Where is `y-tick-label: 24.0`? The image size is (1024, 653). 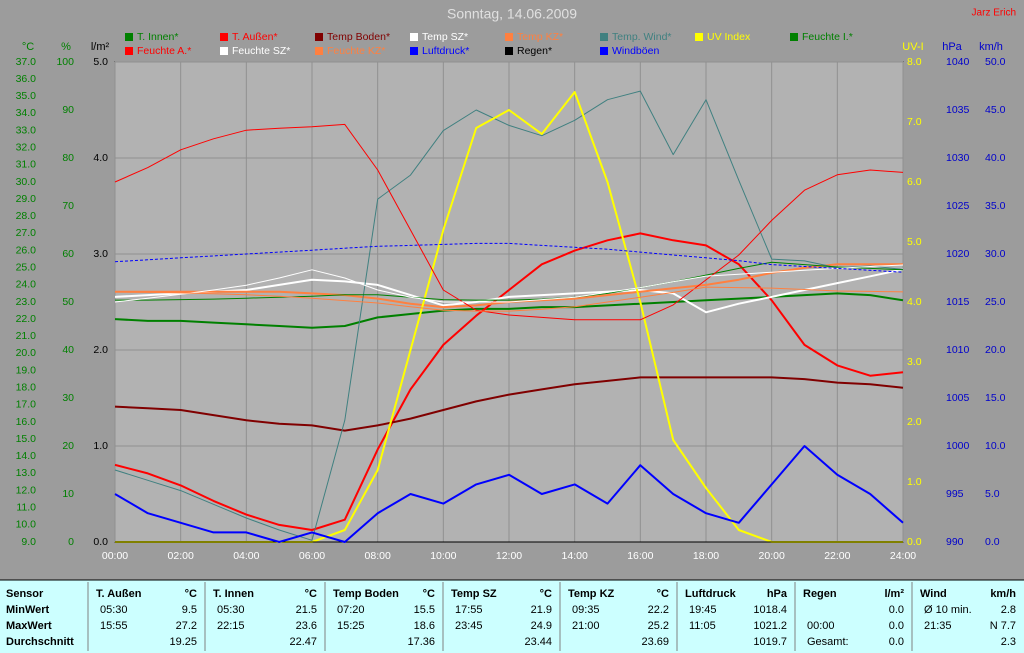 y-tick-label: 24.0 is located at coordinates (26, 285).